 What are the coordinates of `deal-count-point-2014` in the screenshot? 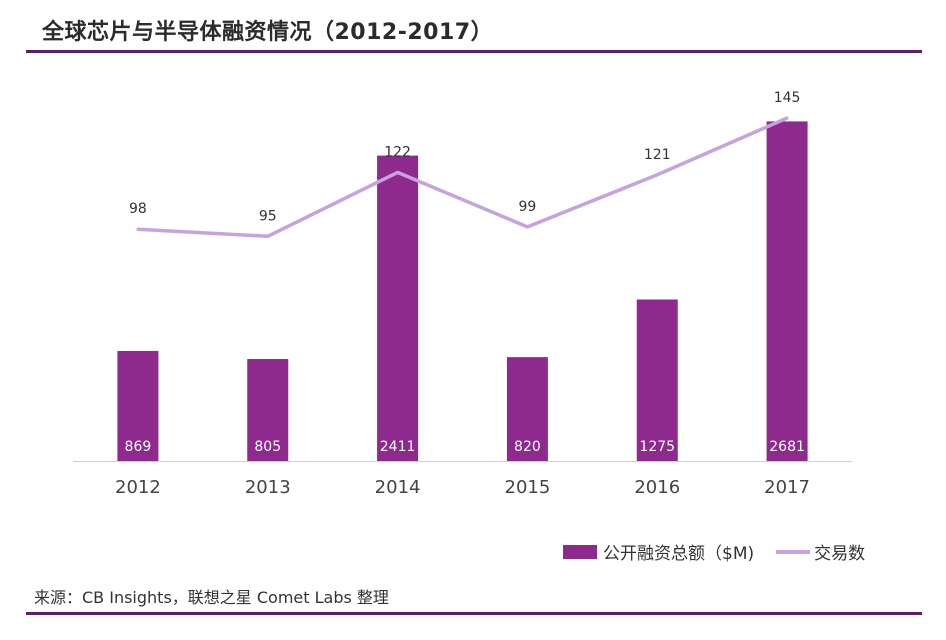 It's located at (398, 172).